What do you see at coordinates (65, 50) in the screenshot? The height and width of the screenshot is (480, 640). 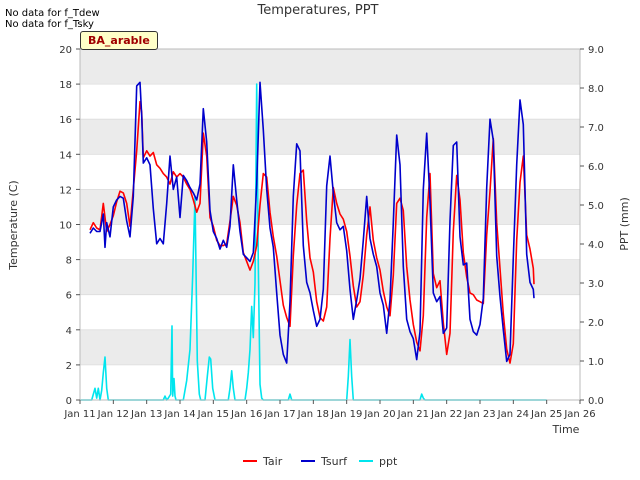 I see `y-left-tick-label: 20` at bounding box center [65, 50].